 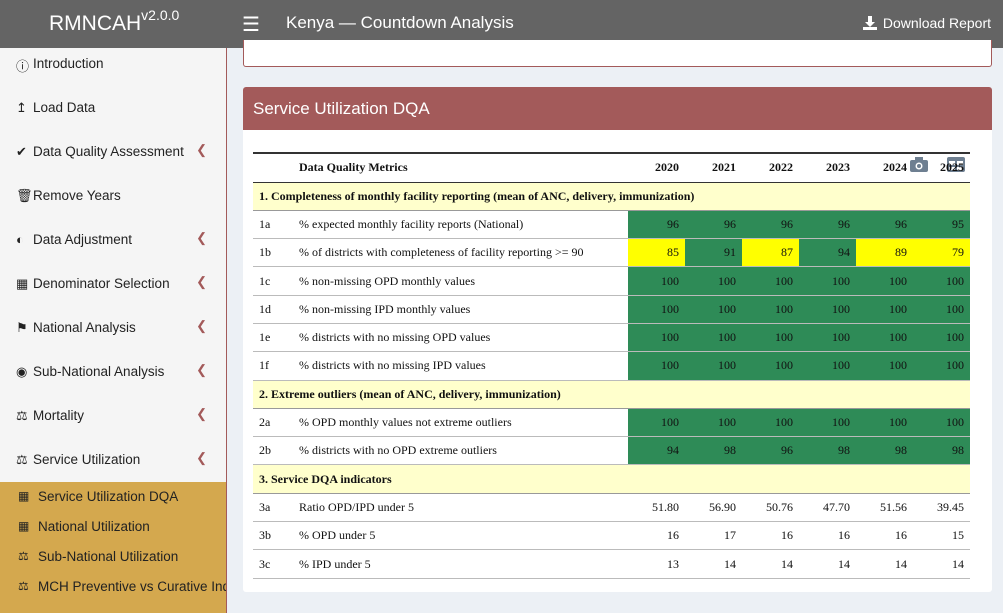 I want to click on row-value: 91, so click(x=713, y=253).